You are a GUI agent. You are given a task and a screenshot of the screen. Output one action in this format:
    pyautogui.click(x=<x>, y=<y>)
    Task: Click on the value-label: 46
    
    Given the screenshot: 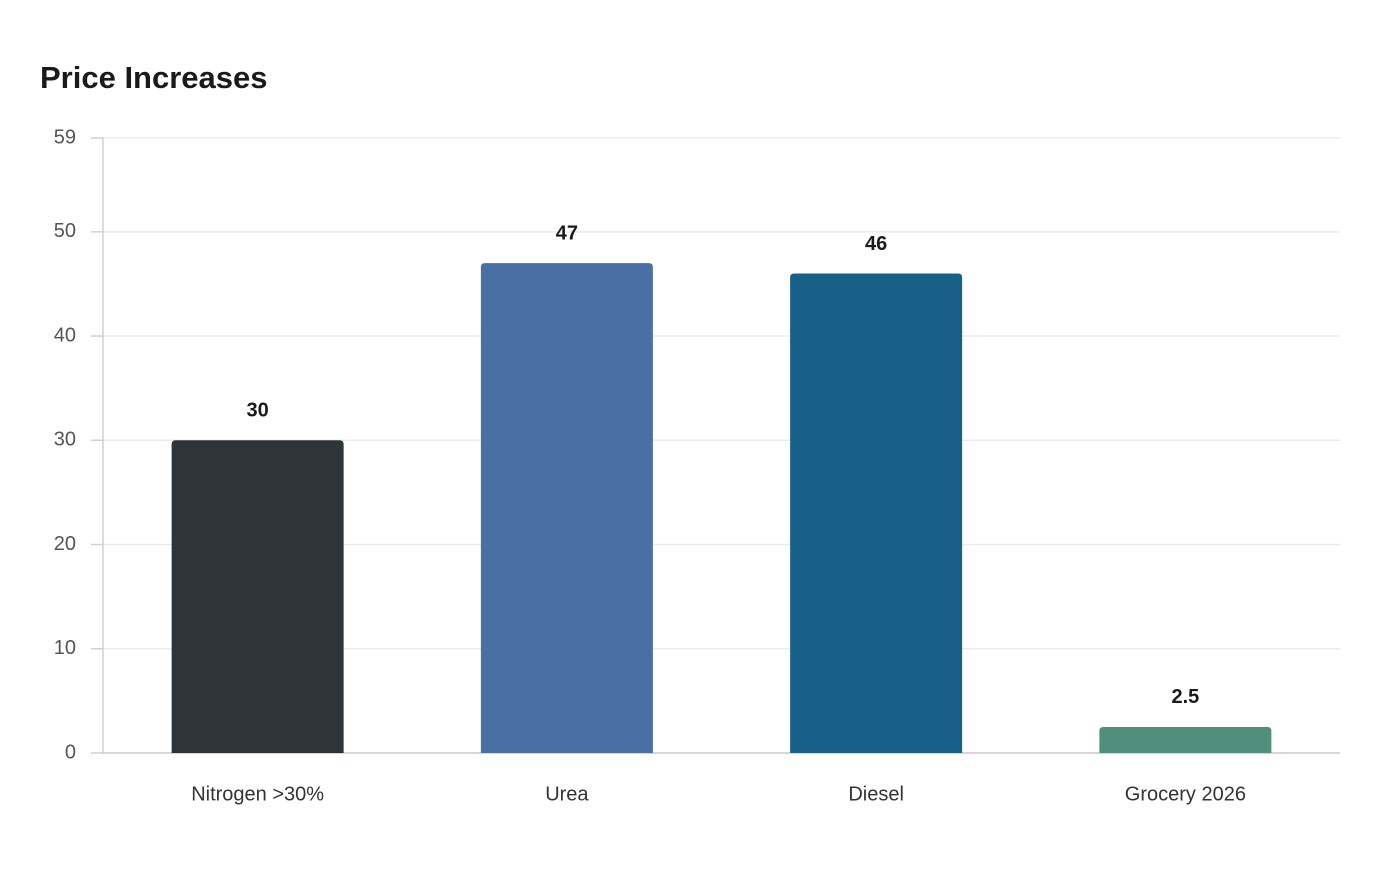 What is the action you would take?
    pyautogui.click(x=876, y=244)
    